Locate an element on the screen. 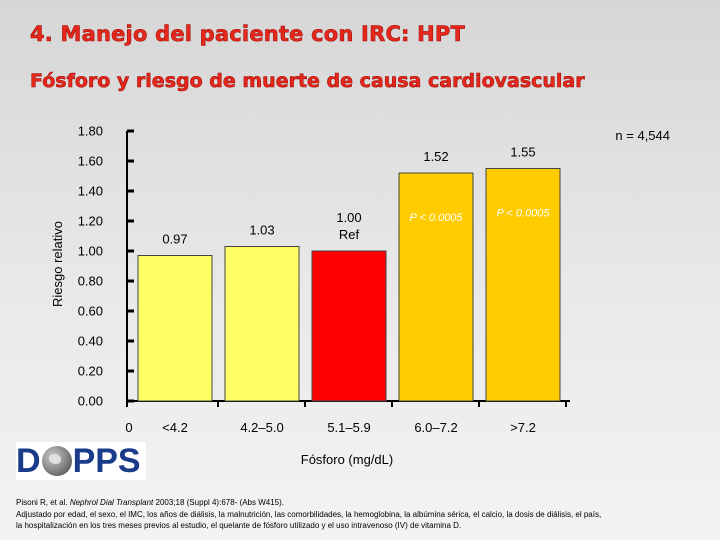 This screenshot has height=540, width=720. logo-letter-d: D is located at coordinates (28, 461).